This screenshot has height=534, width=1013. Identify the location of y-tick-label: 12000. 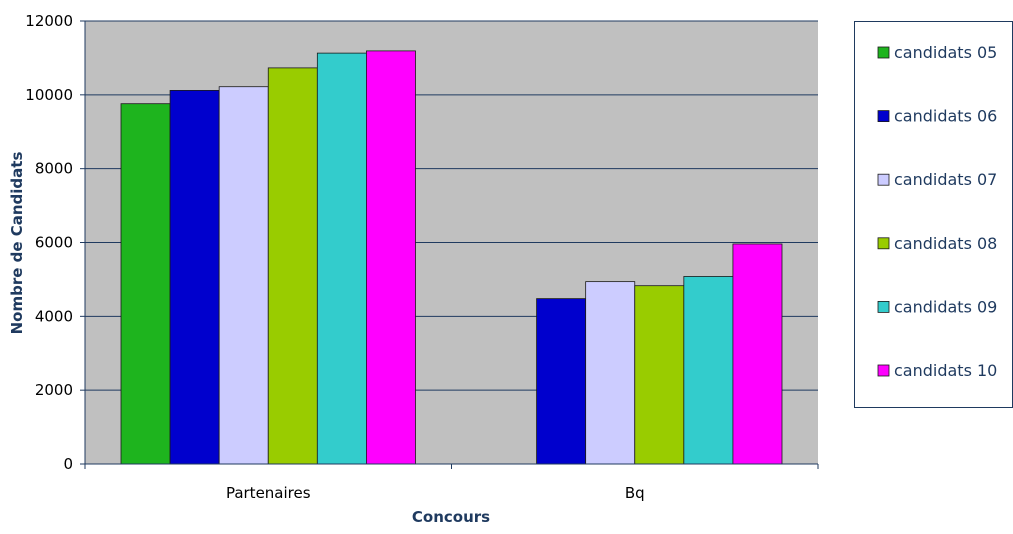
(49, 21).